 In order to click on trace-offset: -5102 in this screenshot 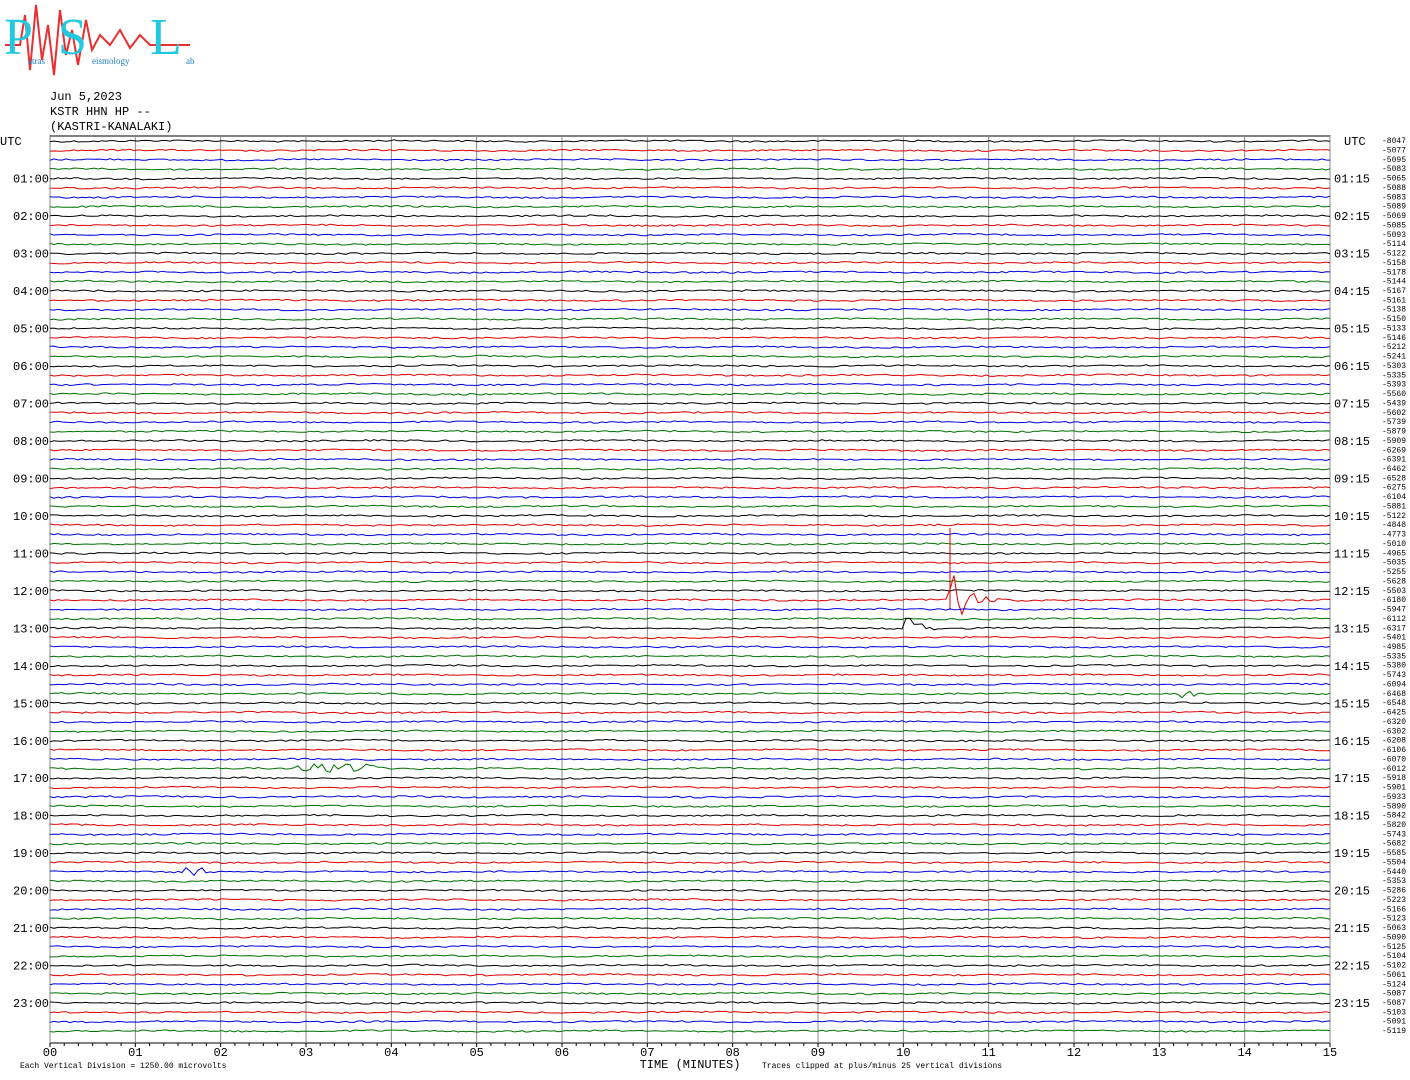, I will do `click(1394, 966)`.